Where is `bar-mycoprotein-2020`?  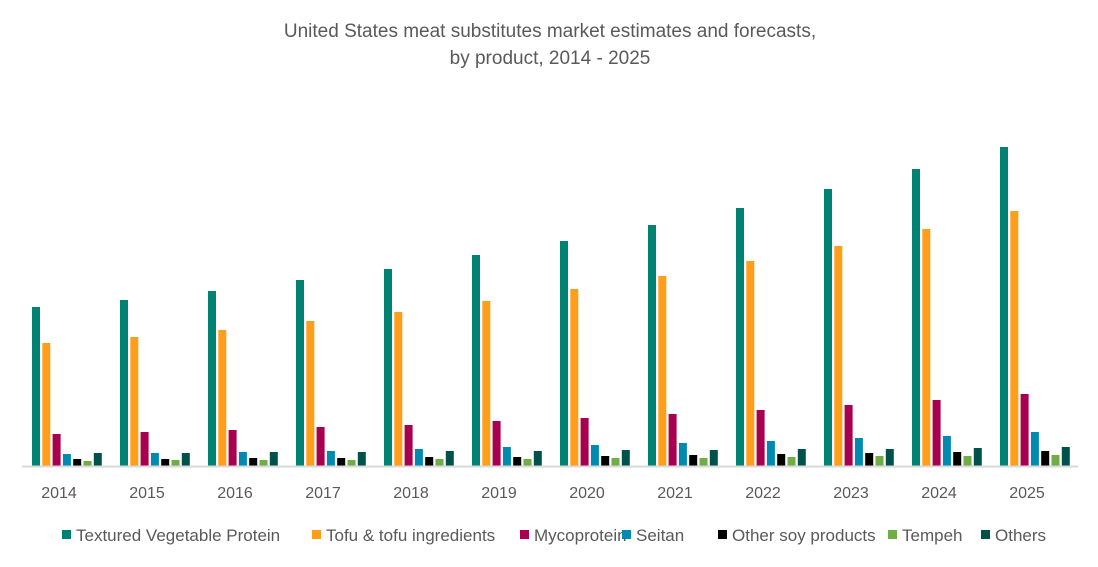
bar-mycoprotein-2020 is located at coordinates (584, 442).